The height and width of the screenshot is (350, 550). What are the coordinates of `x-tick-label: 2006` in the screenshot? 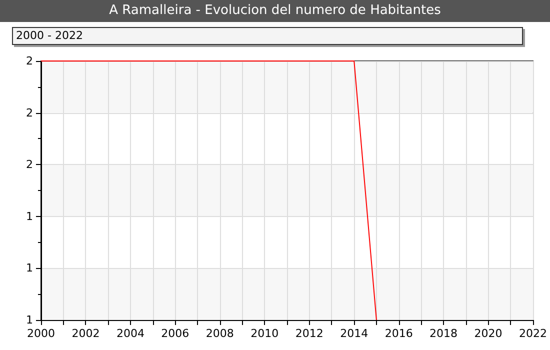 It's located at (175, 333).